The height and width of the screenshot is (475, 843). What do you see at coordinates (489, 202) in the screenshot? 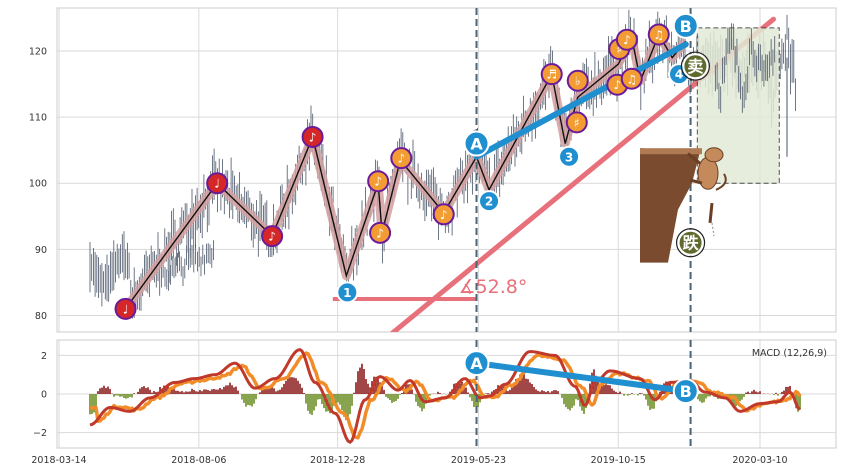
I see `marker-symbol: 2` at bounding box center [489, 202].